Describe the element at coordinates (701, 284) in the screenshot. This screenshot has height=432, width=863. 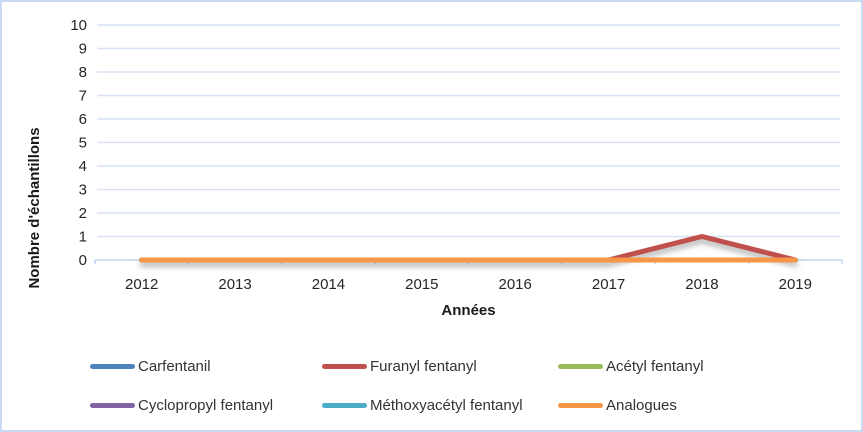
I see `x-tick-label-2018: 2018` at that location.